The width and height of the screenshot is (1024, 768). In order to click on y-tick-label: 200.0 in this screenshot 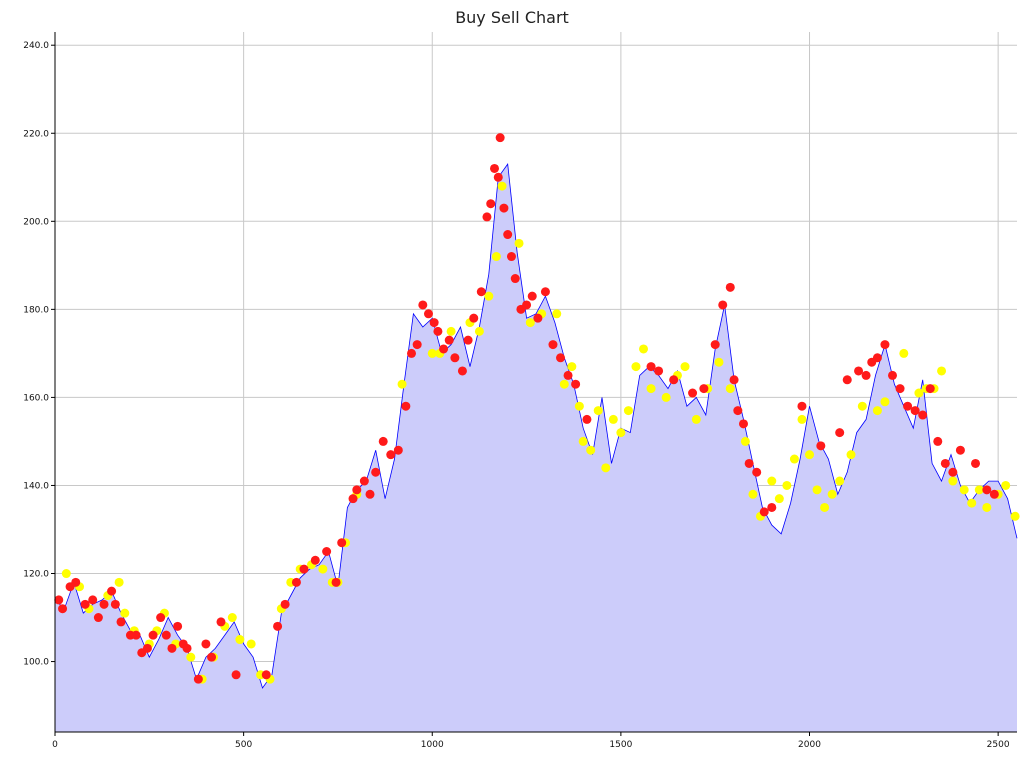, I will do `click(36, 222)`.